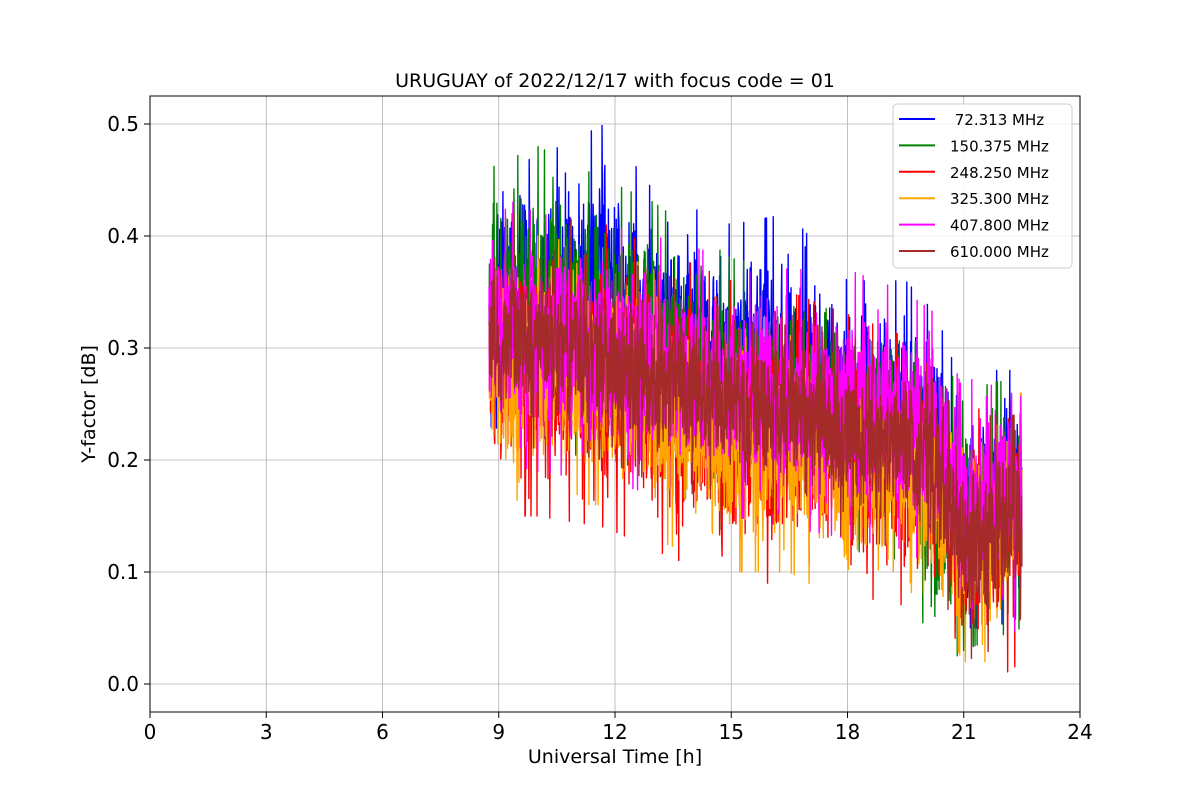  What do you see at coordinates (123, 124) in the screenshot?
I see `y-tick-label: 0.5` at bounding box center [123, 124].